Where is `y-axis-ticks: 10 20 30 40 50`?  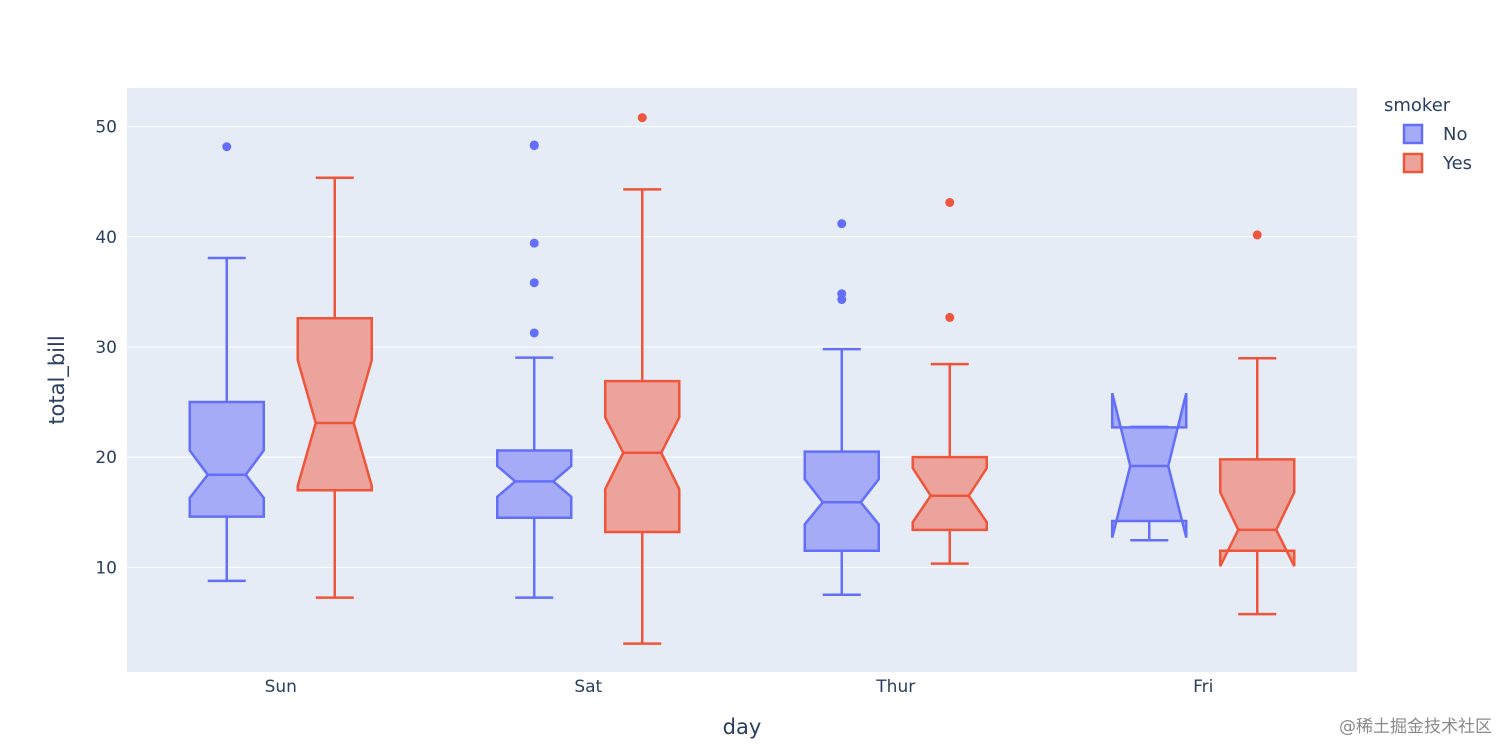
y-axis-ticks: 10 20 30 40 50 is located at coordinates (106, 348).